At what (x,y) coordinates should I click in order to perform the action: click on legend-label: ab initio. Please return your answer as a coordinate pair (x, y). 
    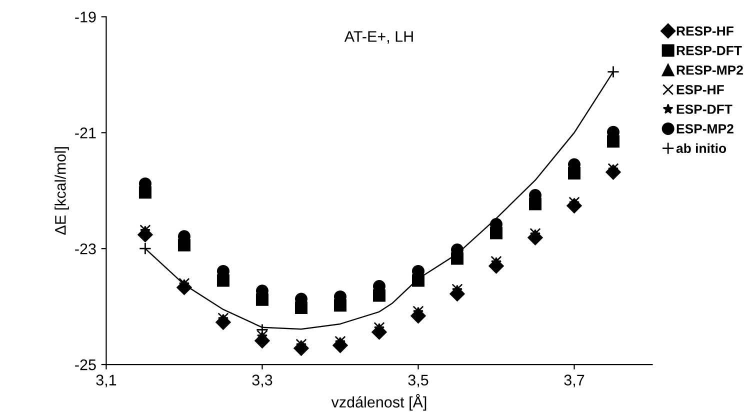
    Looking at the image, I should click on (701, 148).